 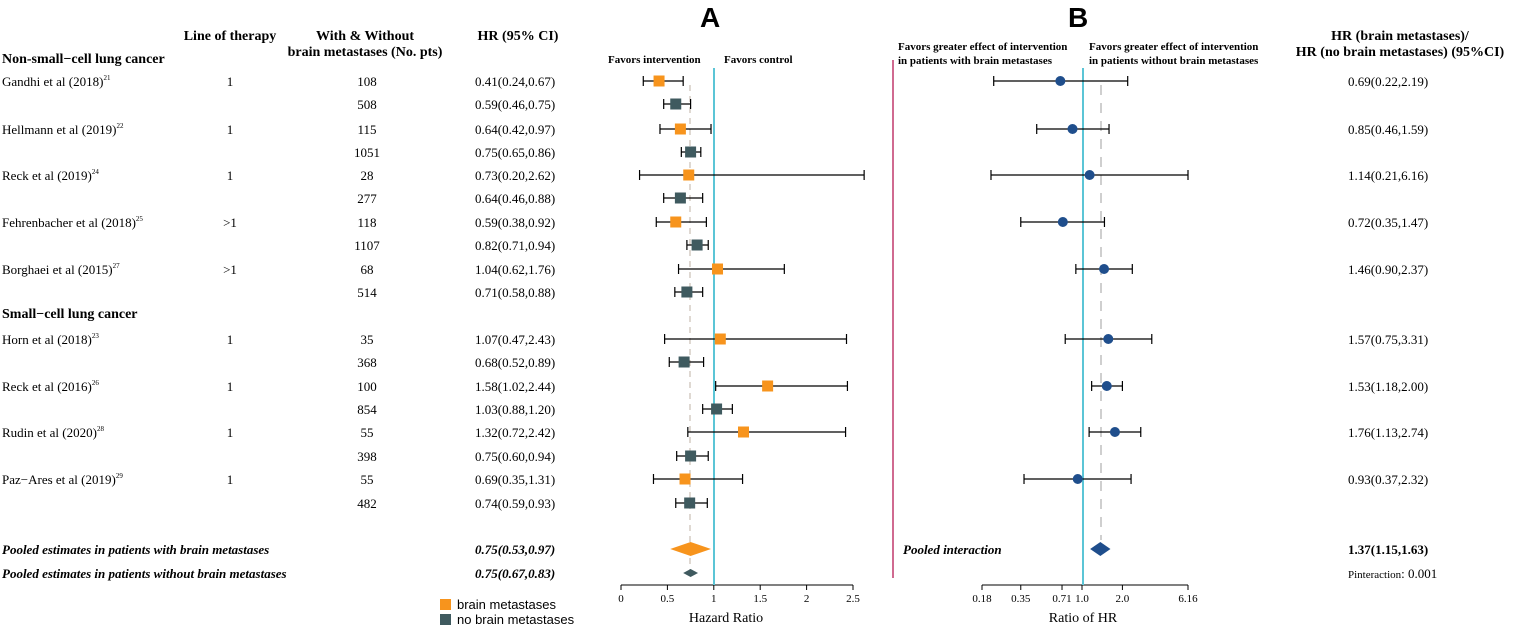 I want to click on header-hr-ci: HR (95% CI), so click(x=518, y=36).